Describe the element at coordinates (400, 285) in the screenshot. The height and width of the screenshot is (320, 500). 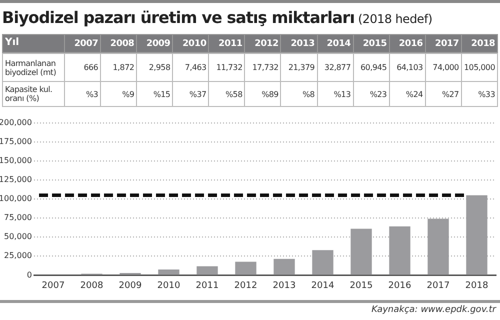
I see `x-tick-label: 2016` at that location.